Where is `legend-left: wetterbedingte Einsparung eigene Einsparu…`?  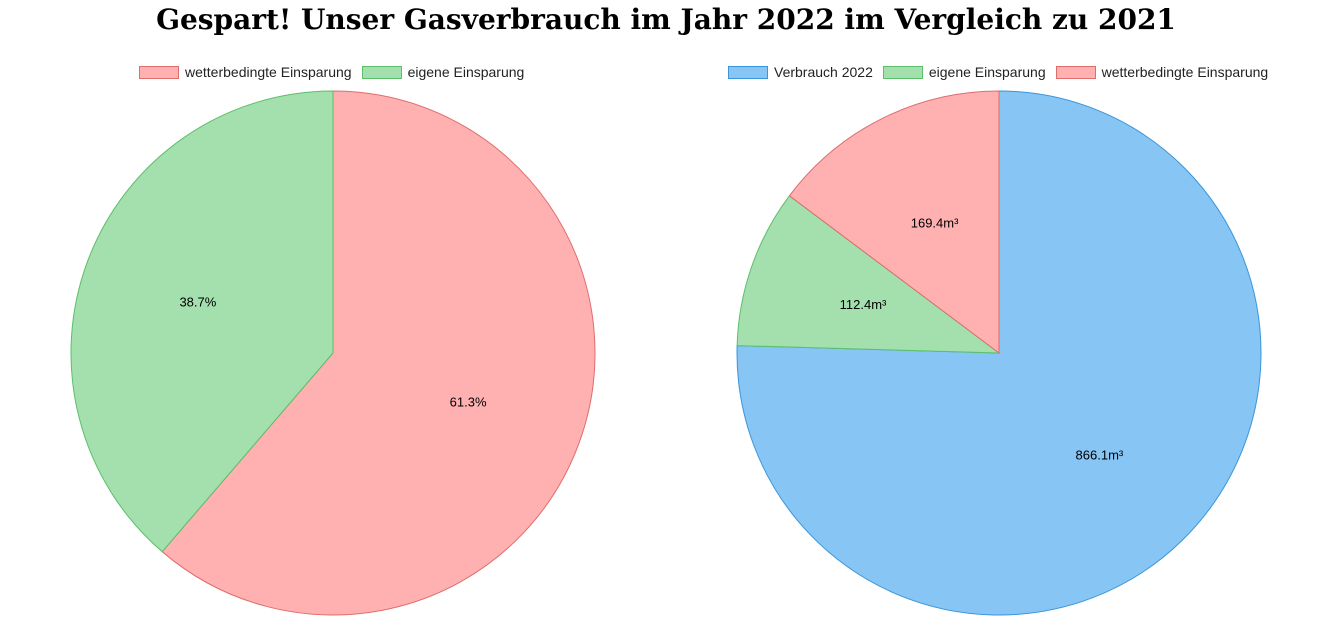 legend-left: wetterbedingte Einsparung eigene Einsparu… is located at coordinates (336, 72).